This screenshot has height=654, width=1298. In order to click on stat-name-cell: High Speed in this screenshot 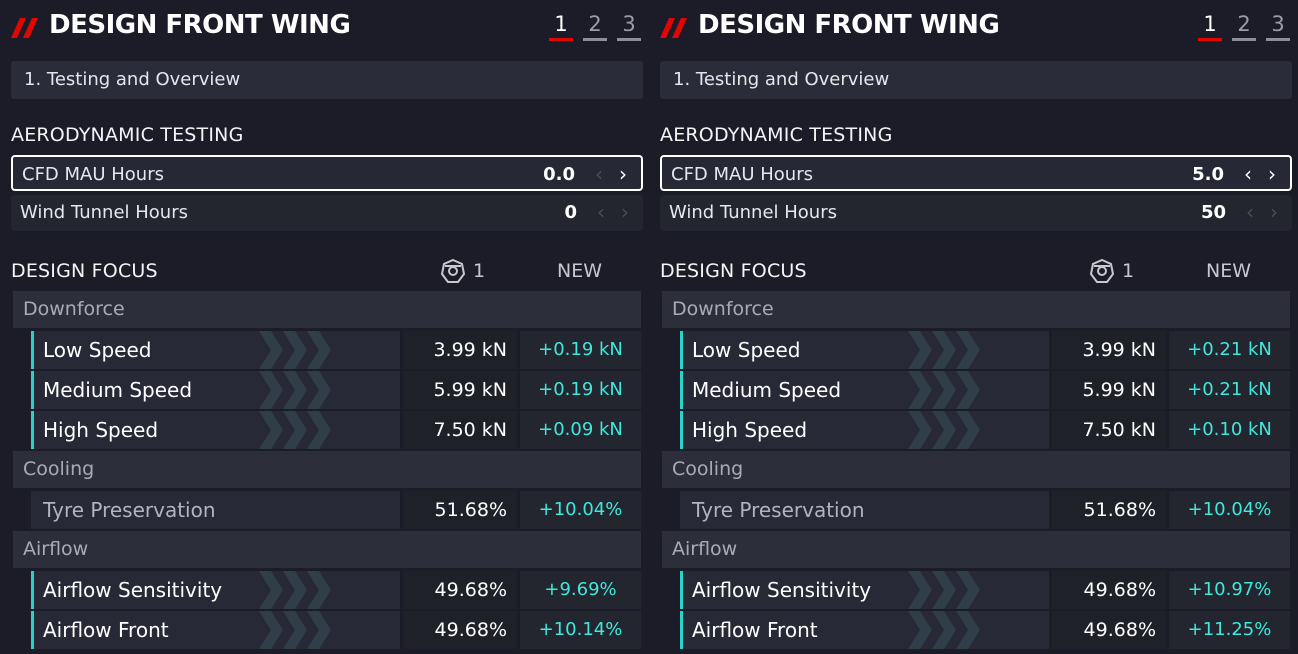, I will do `click(215, 430)`.